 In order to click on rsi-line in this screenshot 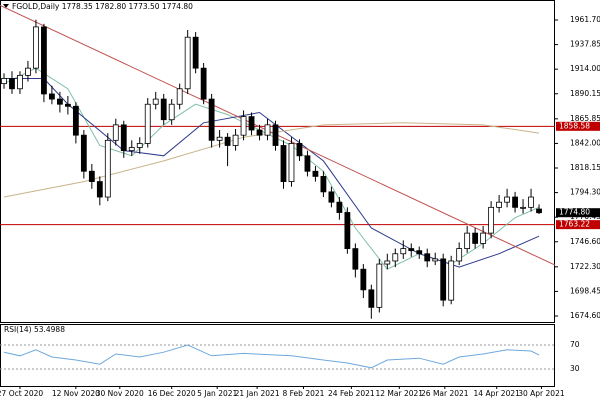, I will do `click(271, 356)`.